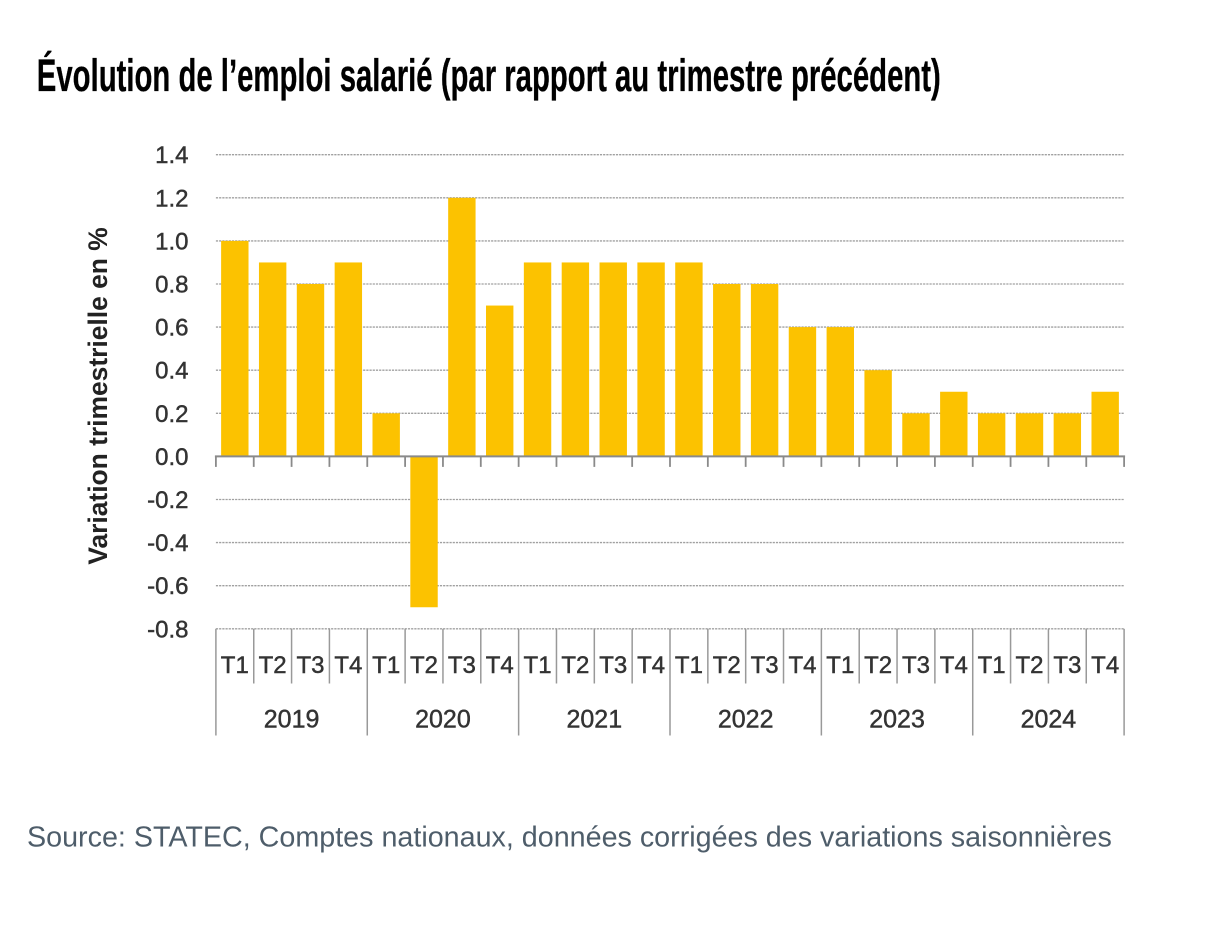 The image size is (1224, 938). Describe the element at coordinates (443, 720) in the screenshot. I see `svg-text: 2020` at that location.